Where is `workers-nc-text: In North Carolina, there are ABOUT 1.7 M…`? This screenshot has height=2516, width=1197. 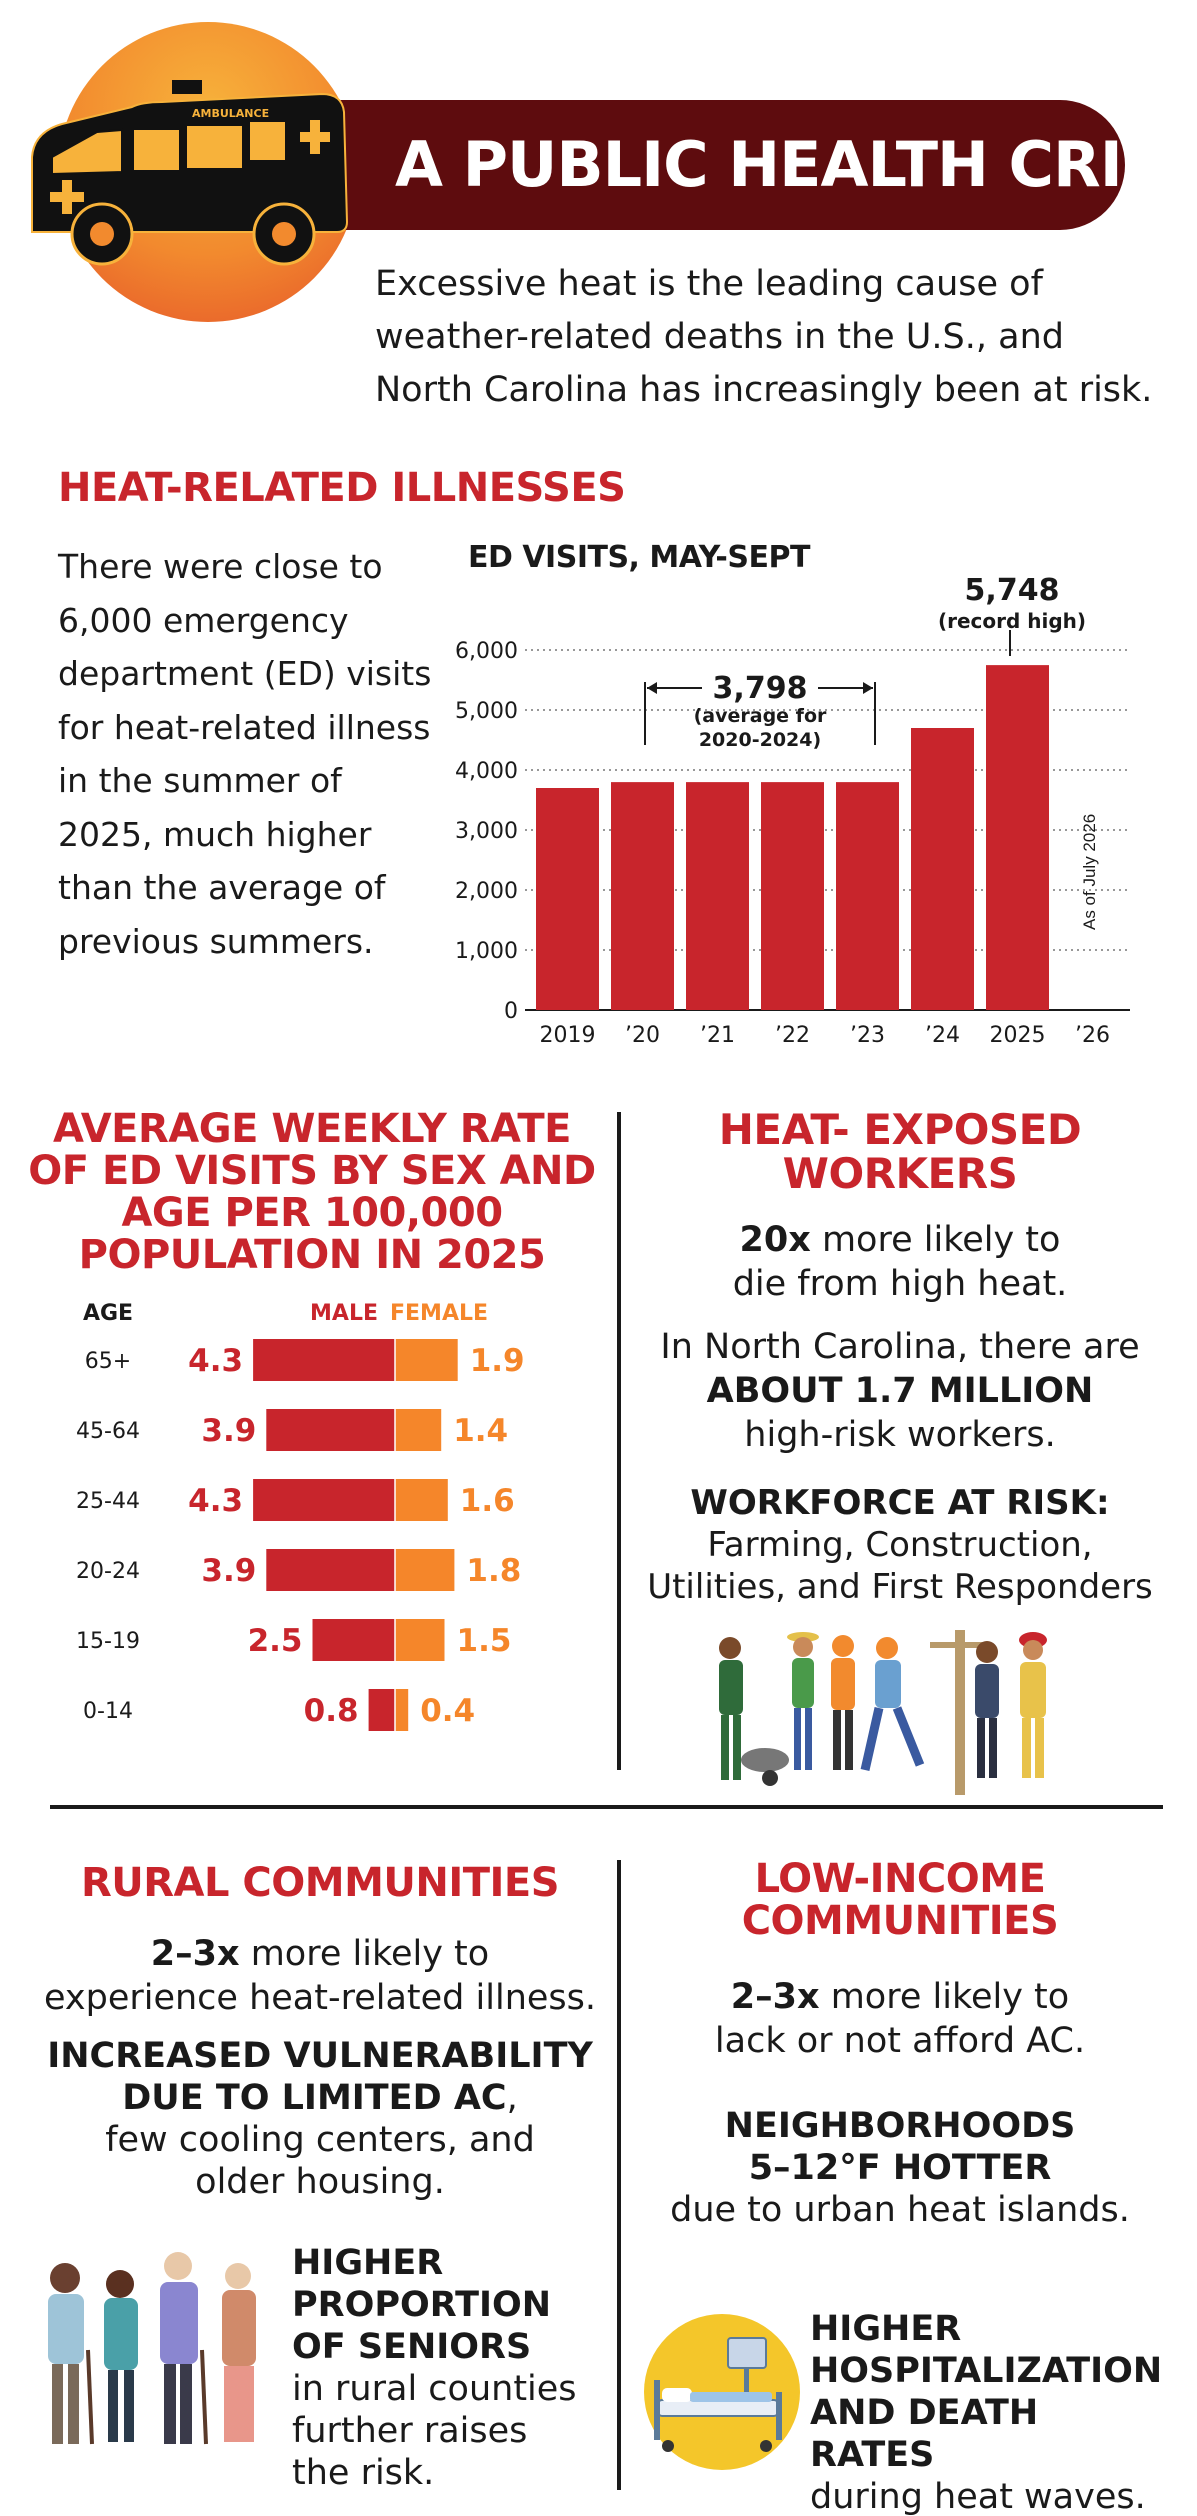 workers-nc-text: In North Carolina, there are ABOUT 1.7 M… is located at coordinates (900, 1391).